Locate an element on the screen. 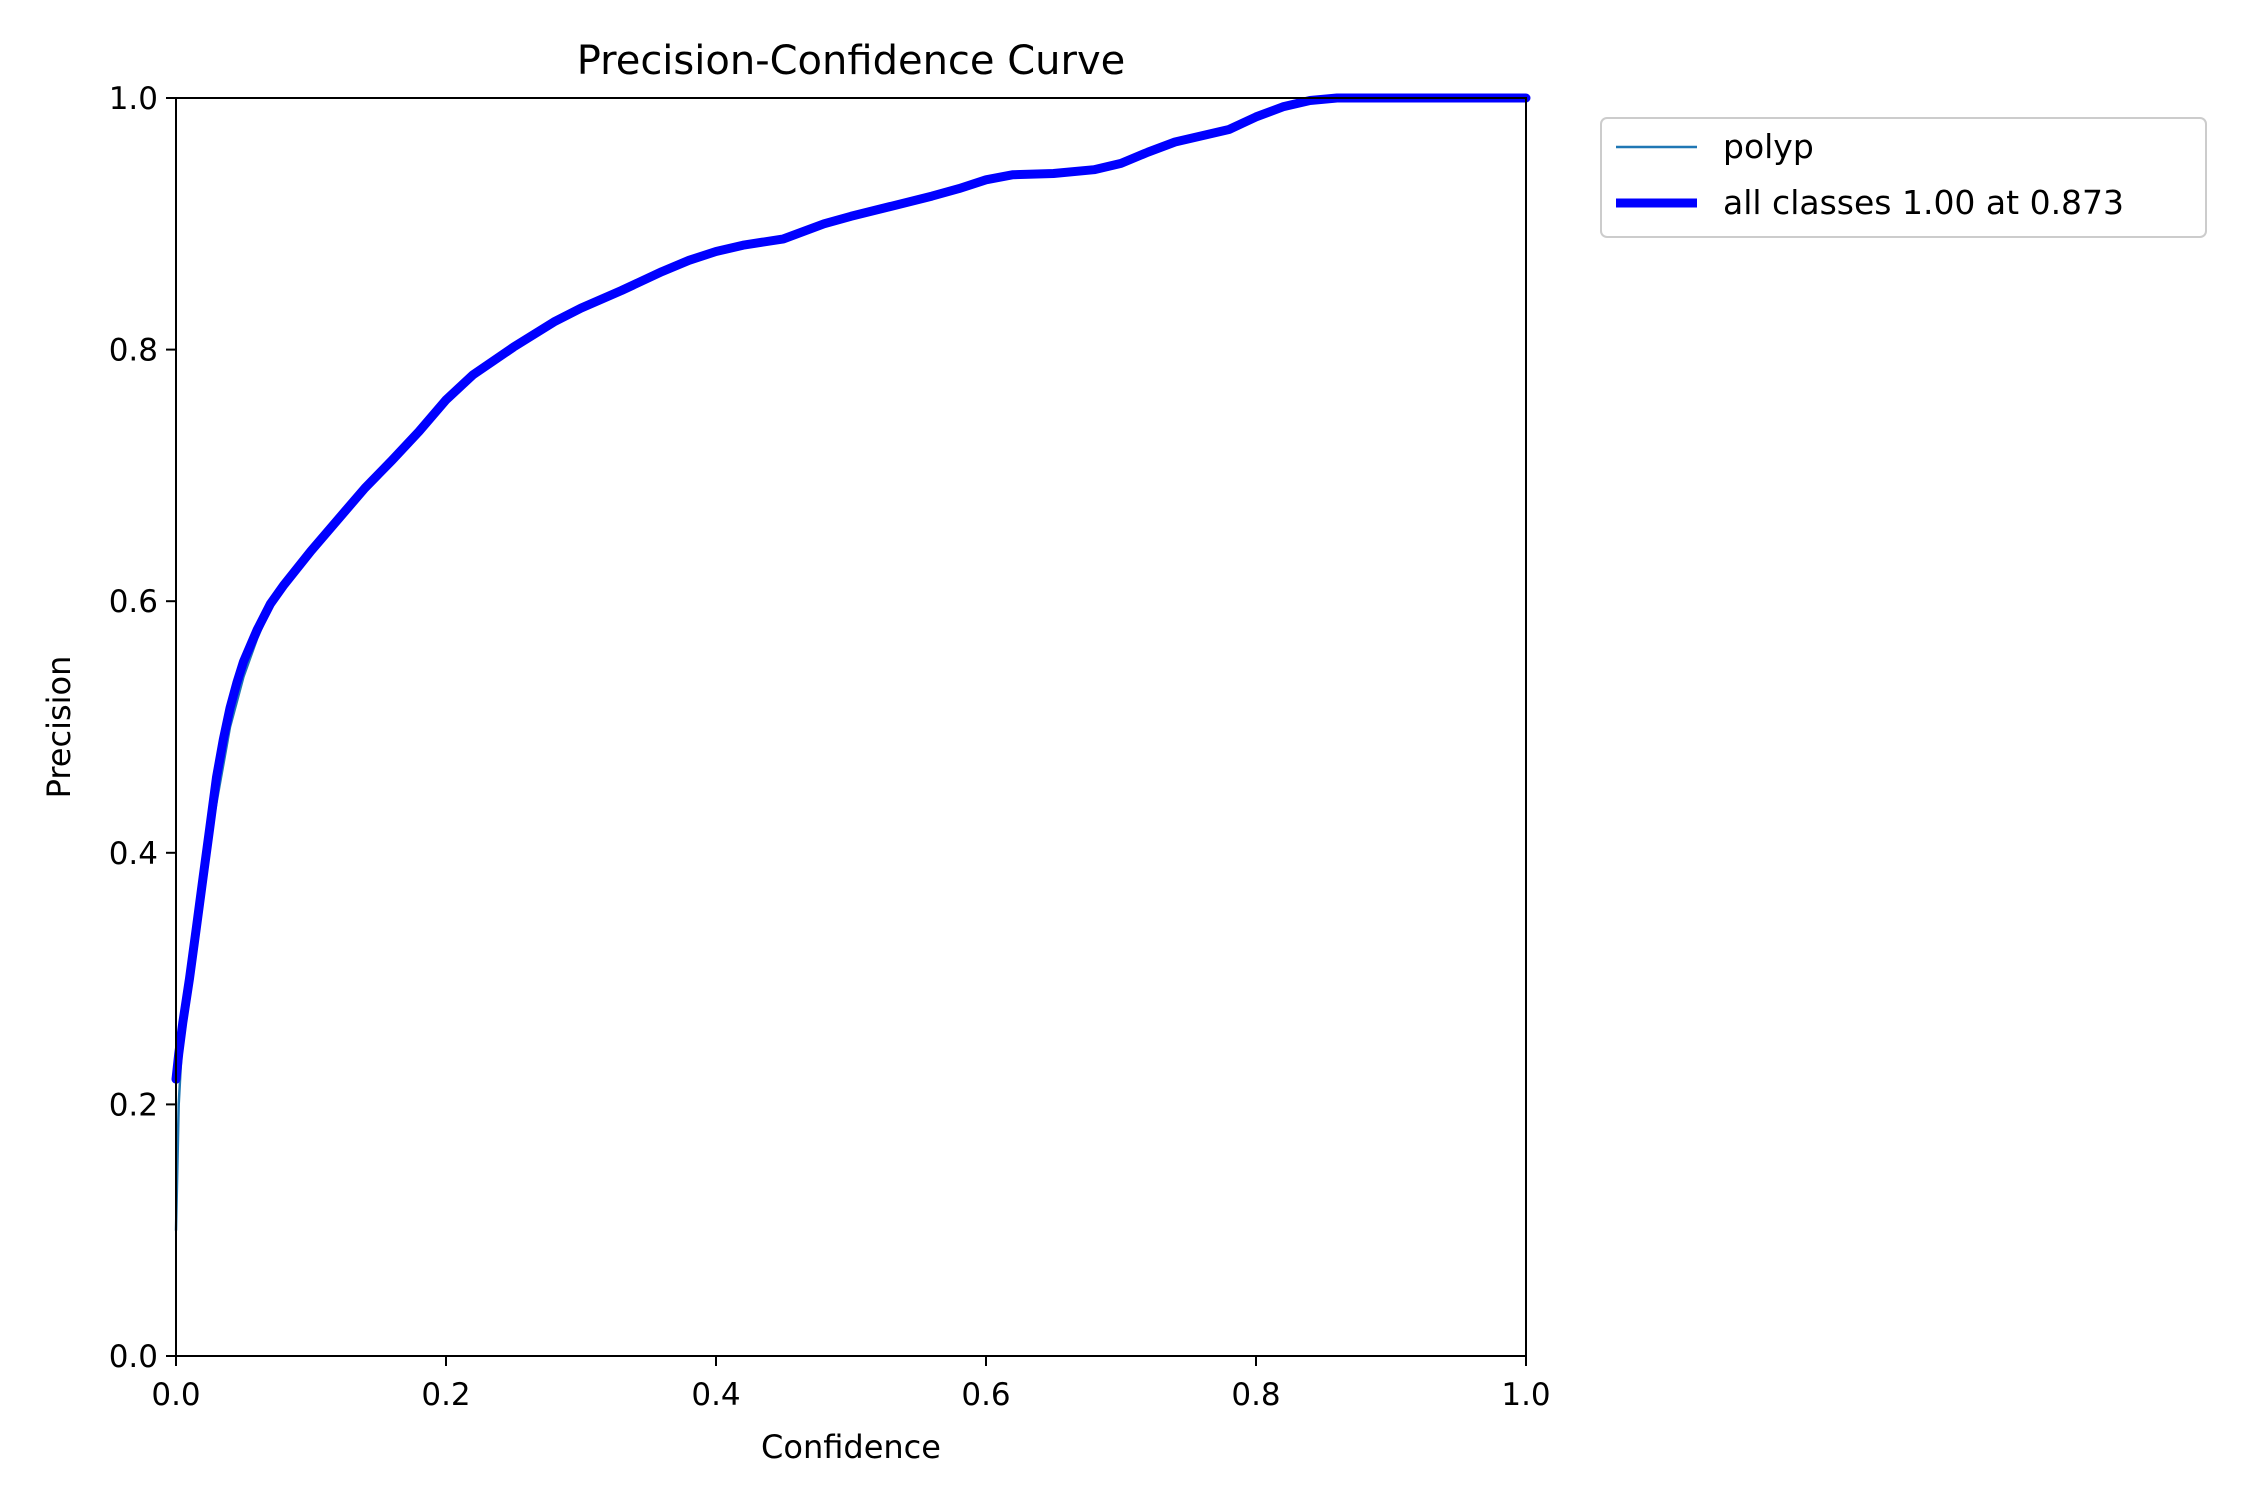 This screenshot has height=1500, width=2250. x-axis-label: Confidence is located at coordinates (851, 1447).